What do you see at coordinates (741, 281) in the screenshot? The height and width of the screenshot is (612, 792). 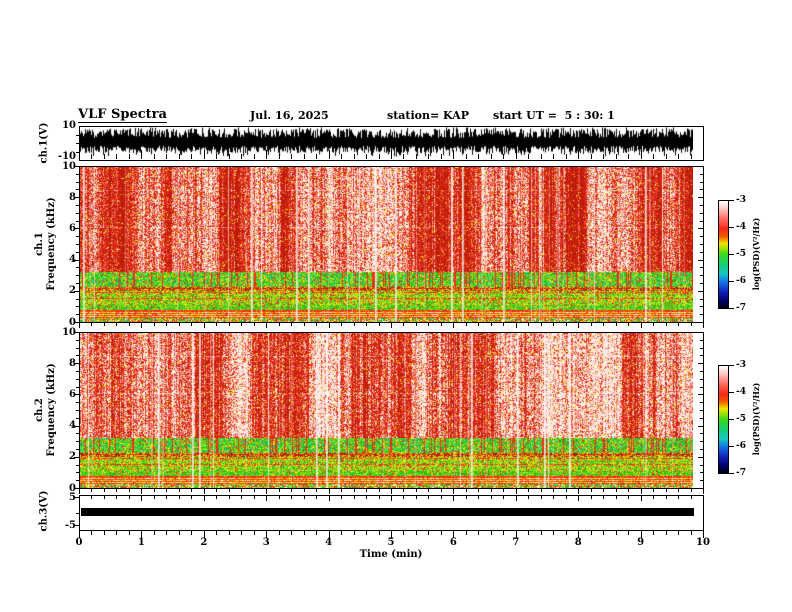 I see `colorbar-1-tick-label: -6` at bounding box center [741, 281].